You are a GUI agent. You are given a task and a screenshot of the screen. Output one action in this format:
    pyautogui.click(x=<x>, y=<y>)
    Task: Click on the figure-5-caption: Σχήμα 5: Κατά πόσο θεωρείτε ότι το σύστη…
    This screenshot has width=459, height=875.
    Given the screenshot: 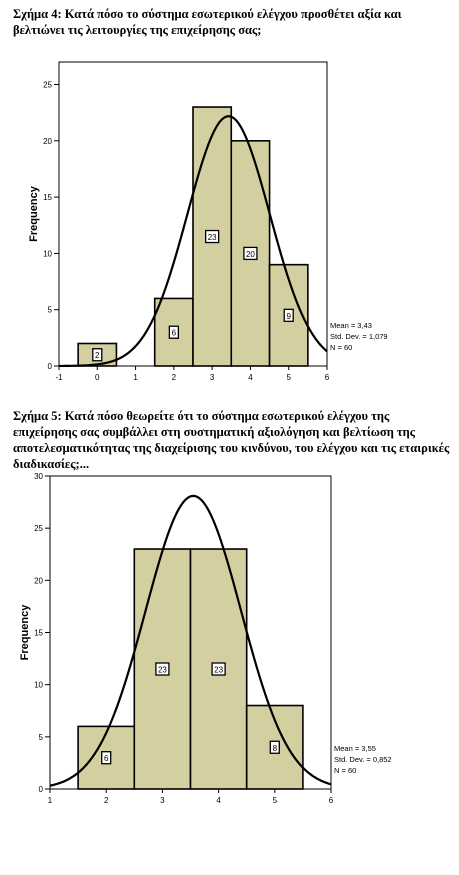 What is the action you would take?
    pyautogui.click(x=233, y=440)
    